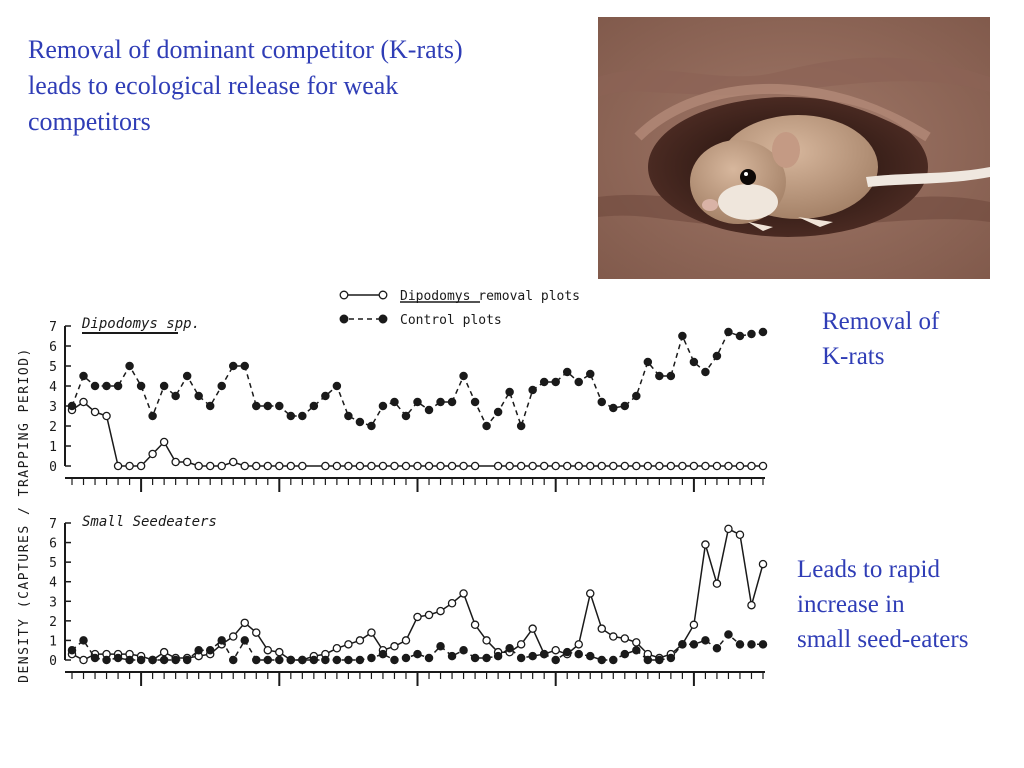 Image resolution: width=1024 pixels, height=768 pixels. What do you see at coordinates (53, 427) in the screenshot?
I see `y-tick-label: 2` at bounding box center [53, 427].